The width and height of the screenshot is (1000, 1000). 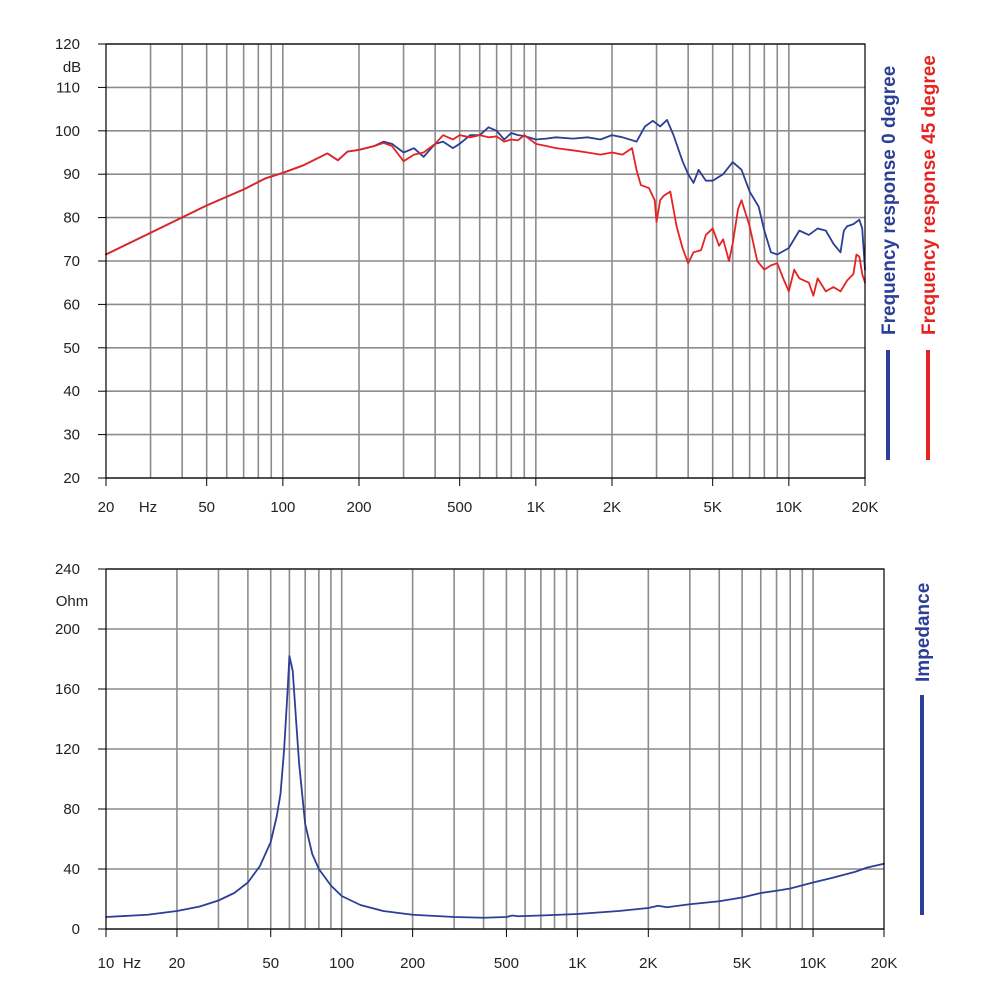 What do you see at coordinates (72, 67) in the screenshot?
I see `frequency-response-y-unit-label: dB` at bounding box center [72, 67].